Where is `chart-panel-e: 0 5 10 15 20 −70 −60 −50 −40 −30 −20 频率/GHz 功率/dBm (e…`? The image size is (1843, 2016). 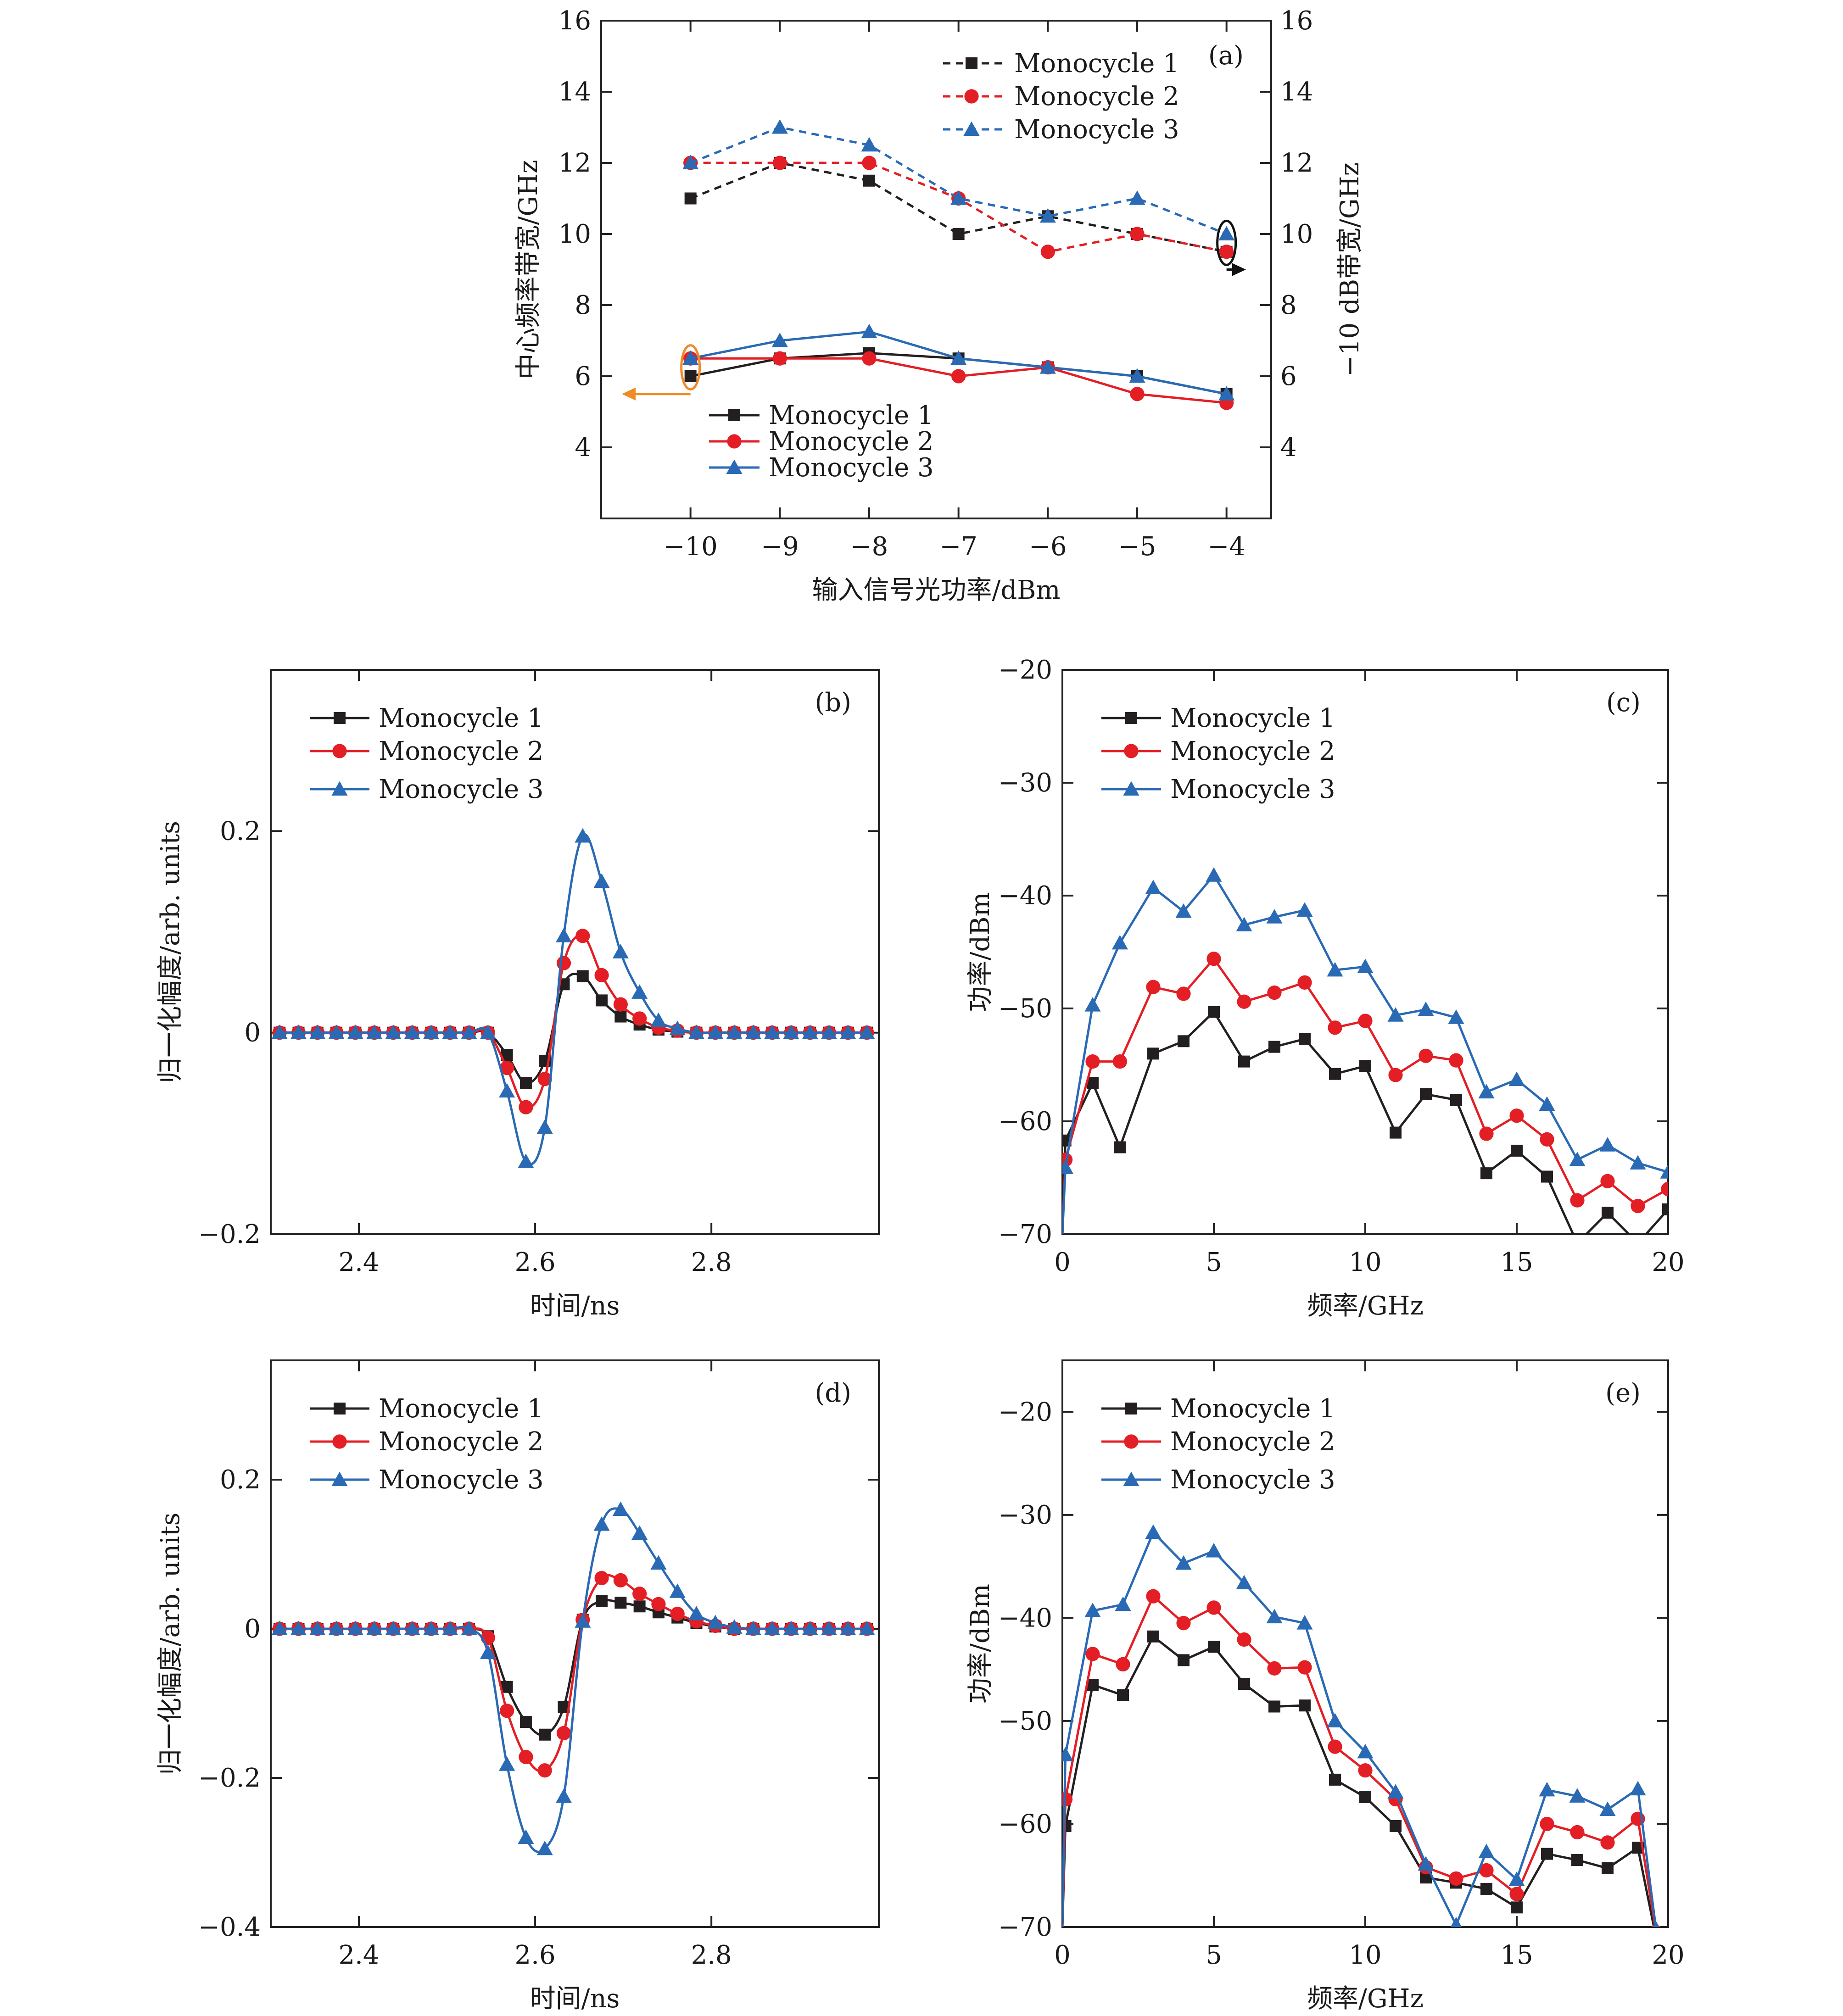 chart-panel-e: 0 5 10 15 20 −70 −60 −50 −40 −30 −20 频率/GHz 功率/dBm (e… is located at coordinates (1325, 1686).